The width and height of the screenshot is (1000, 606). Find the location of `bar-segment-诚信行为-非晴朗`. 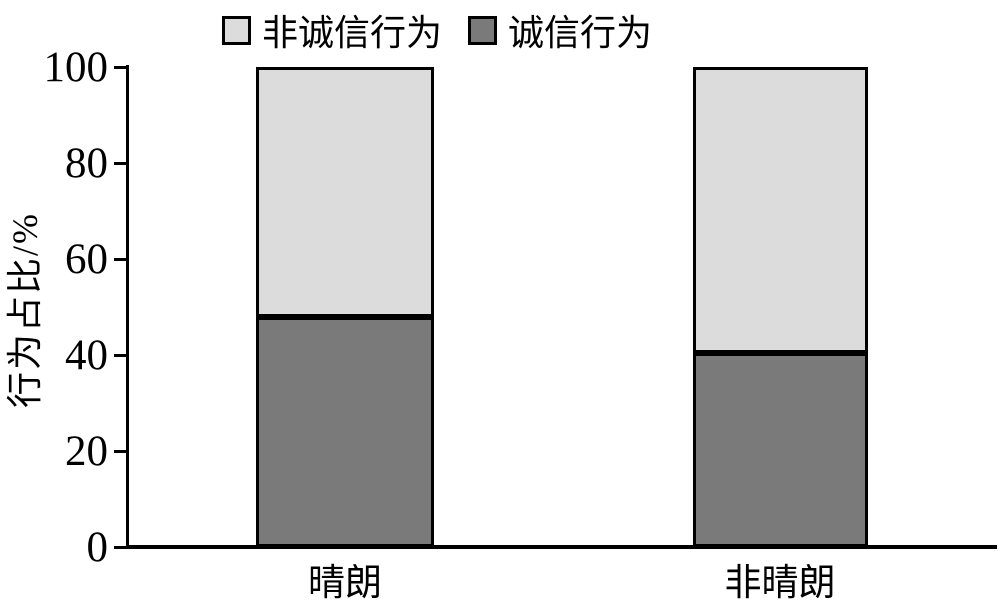

bar-segment-诚信行为-非晴朗 is located at coordinates (780, 449).